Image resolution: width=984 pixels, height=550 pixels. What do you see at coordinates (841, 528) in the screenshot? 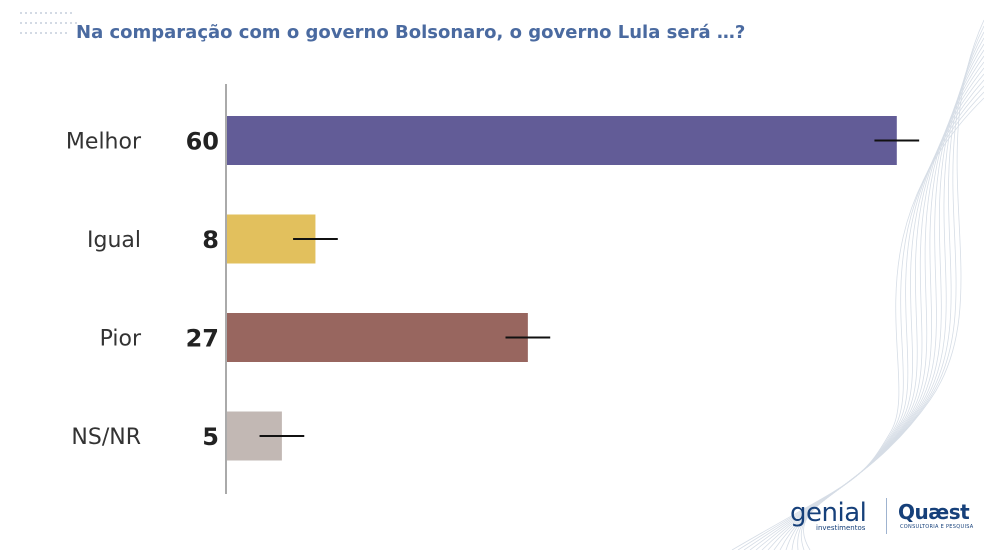
I see `genial-logo-subtitle: investimentos` at bounding box center [841, 528].